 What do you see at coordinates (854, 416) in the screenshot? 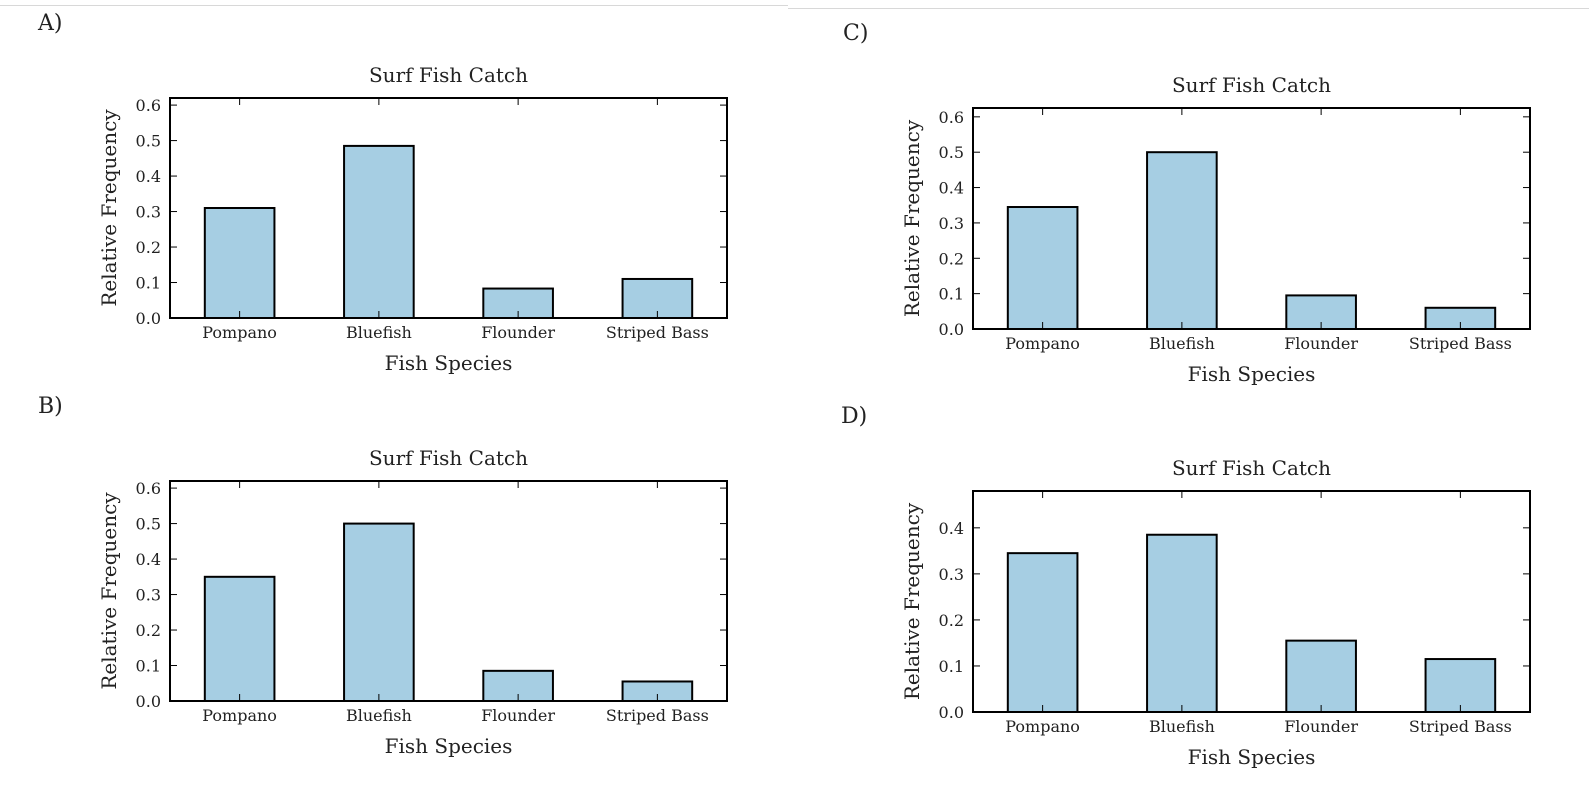
I see `panel-label-d: D)` at bounding box center [854, 416].